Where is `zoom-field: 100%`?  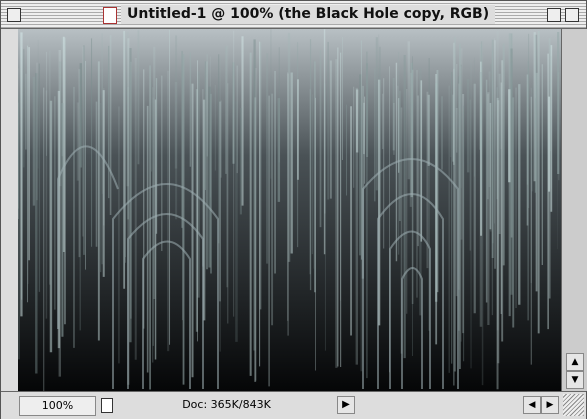 zoom-field: 100% is located at coordinates (57, 406).